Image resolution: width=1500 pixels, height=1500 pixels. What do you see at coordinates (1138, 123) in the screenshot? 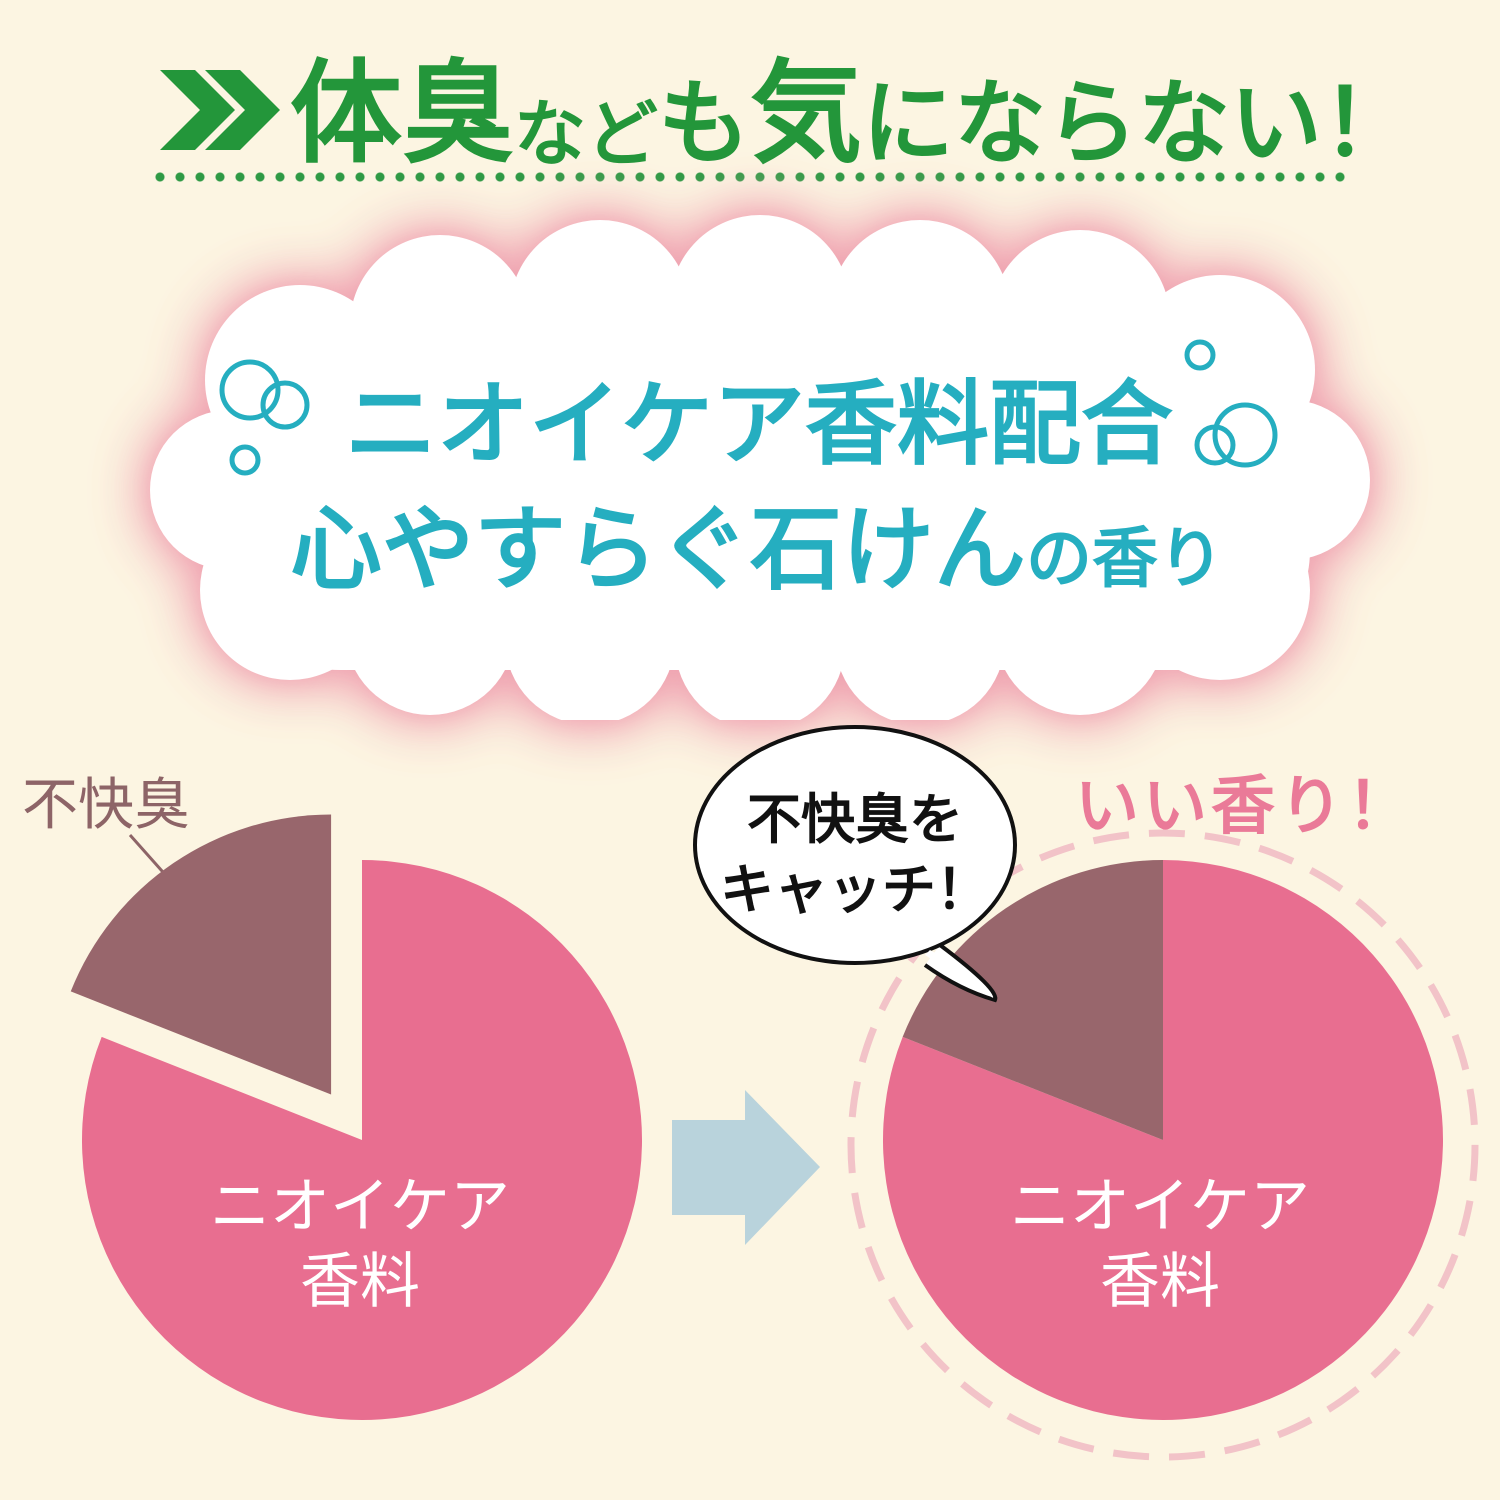
I see `title-part: にならない！` at bounding box center [1138, 123].